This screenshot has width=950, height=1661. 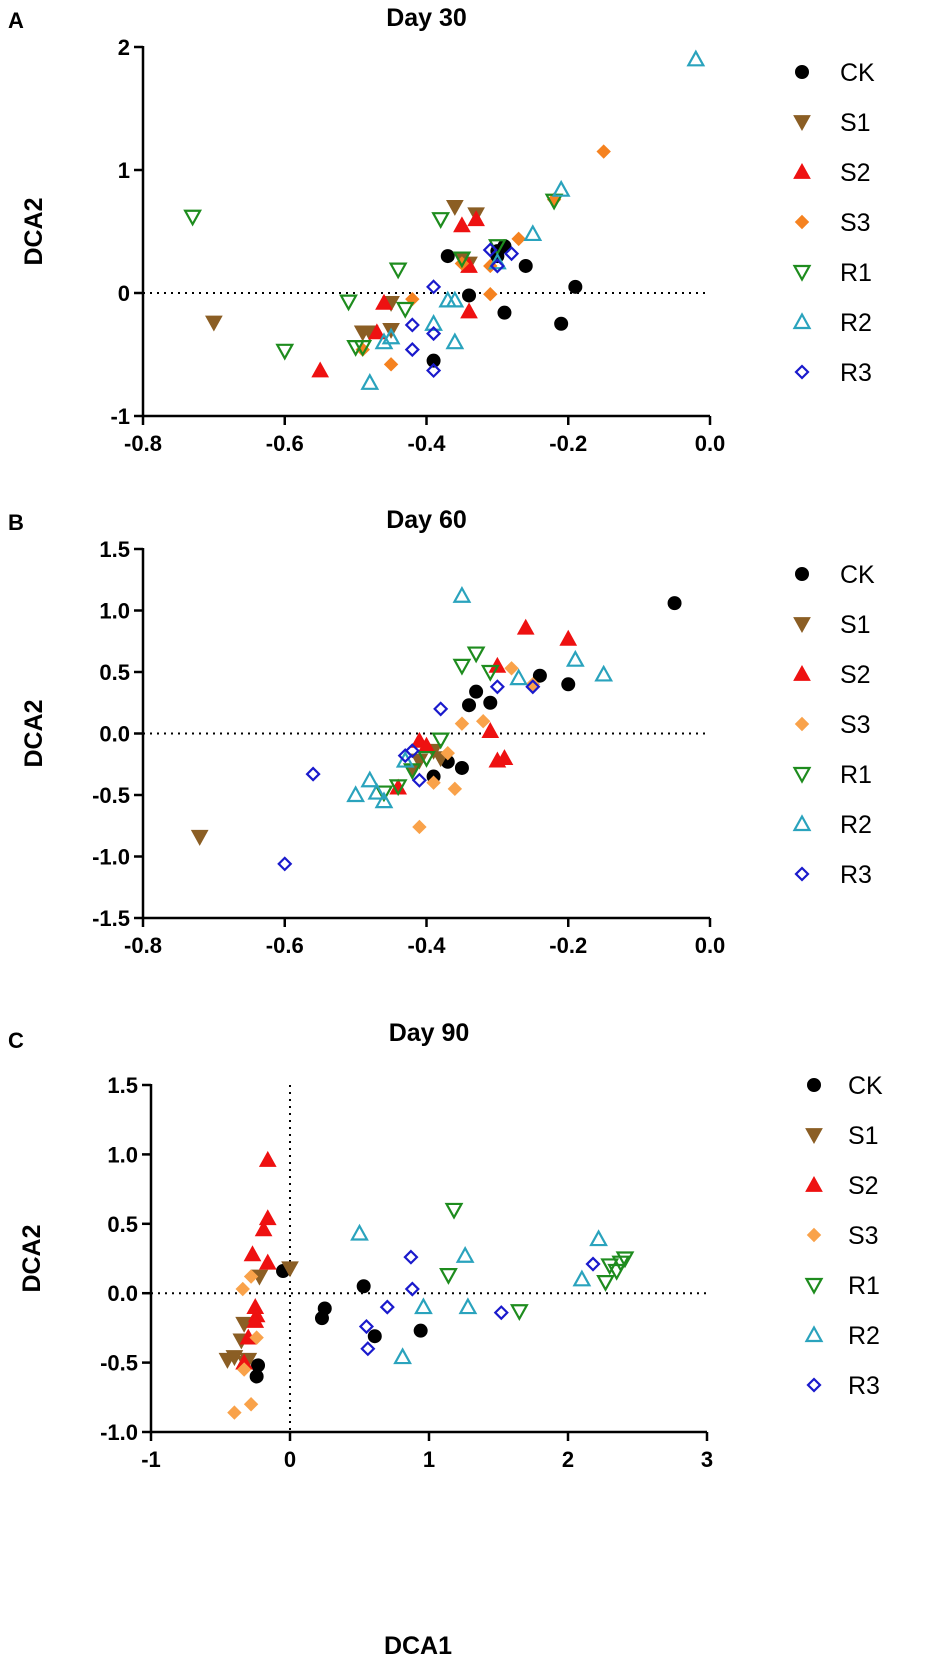 What do you see at coordinates (865, 1086) in the screenshot?
I see `legend-label-ck: CK` at bounding box center [865, 1086].